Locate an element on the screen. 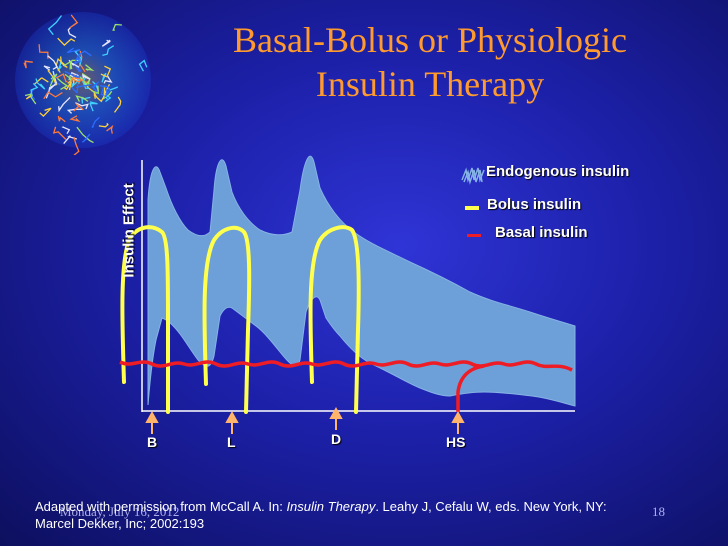 This screenshot has width=728, height=546. footer-date: Monday, July 16, 2012 is located at coordinates (120, 511).